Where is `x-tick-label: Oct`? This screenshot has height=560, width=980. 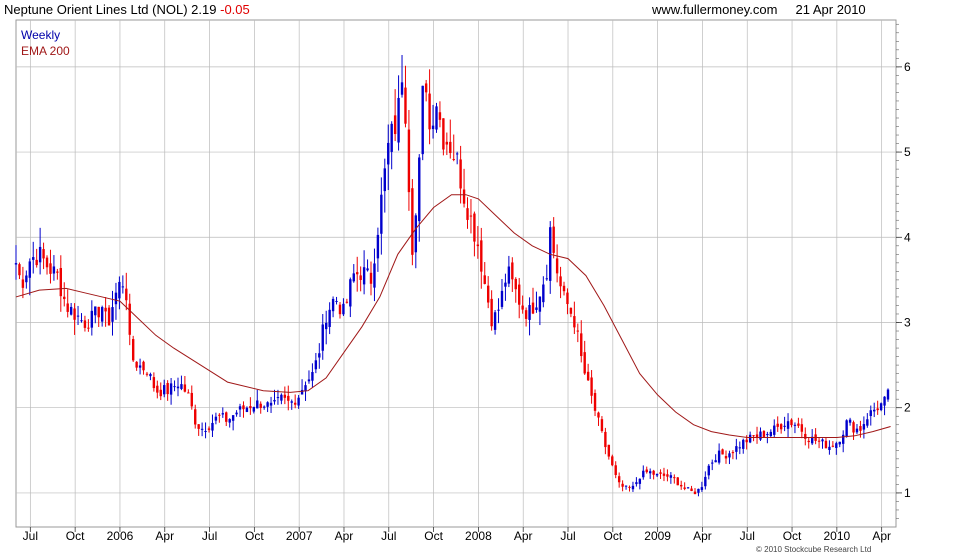 x-tick-label: Oct is located at coordinates (792, 536).